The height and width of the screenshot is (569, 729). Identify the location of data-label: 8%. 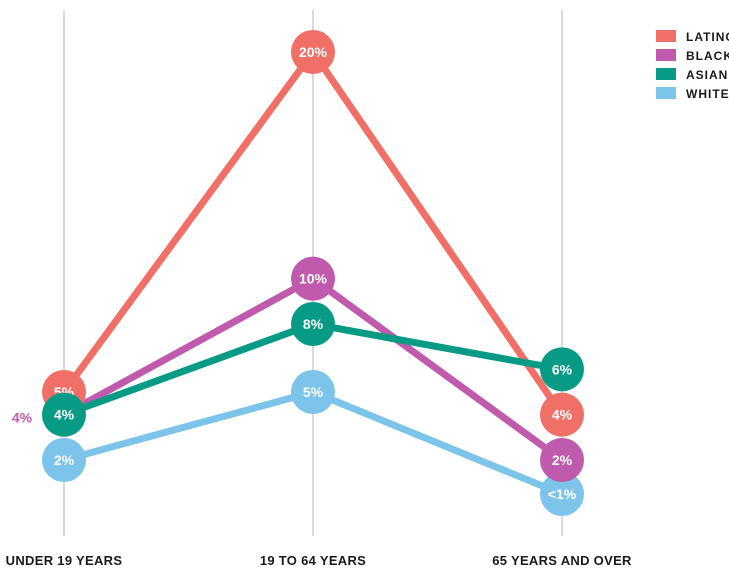
(313, 324).